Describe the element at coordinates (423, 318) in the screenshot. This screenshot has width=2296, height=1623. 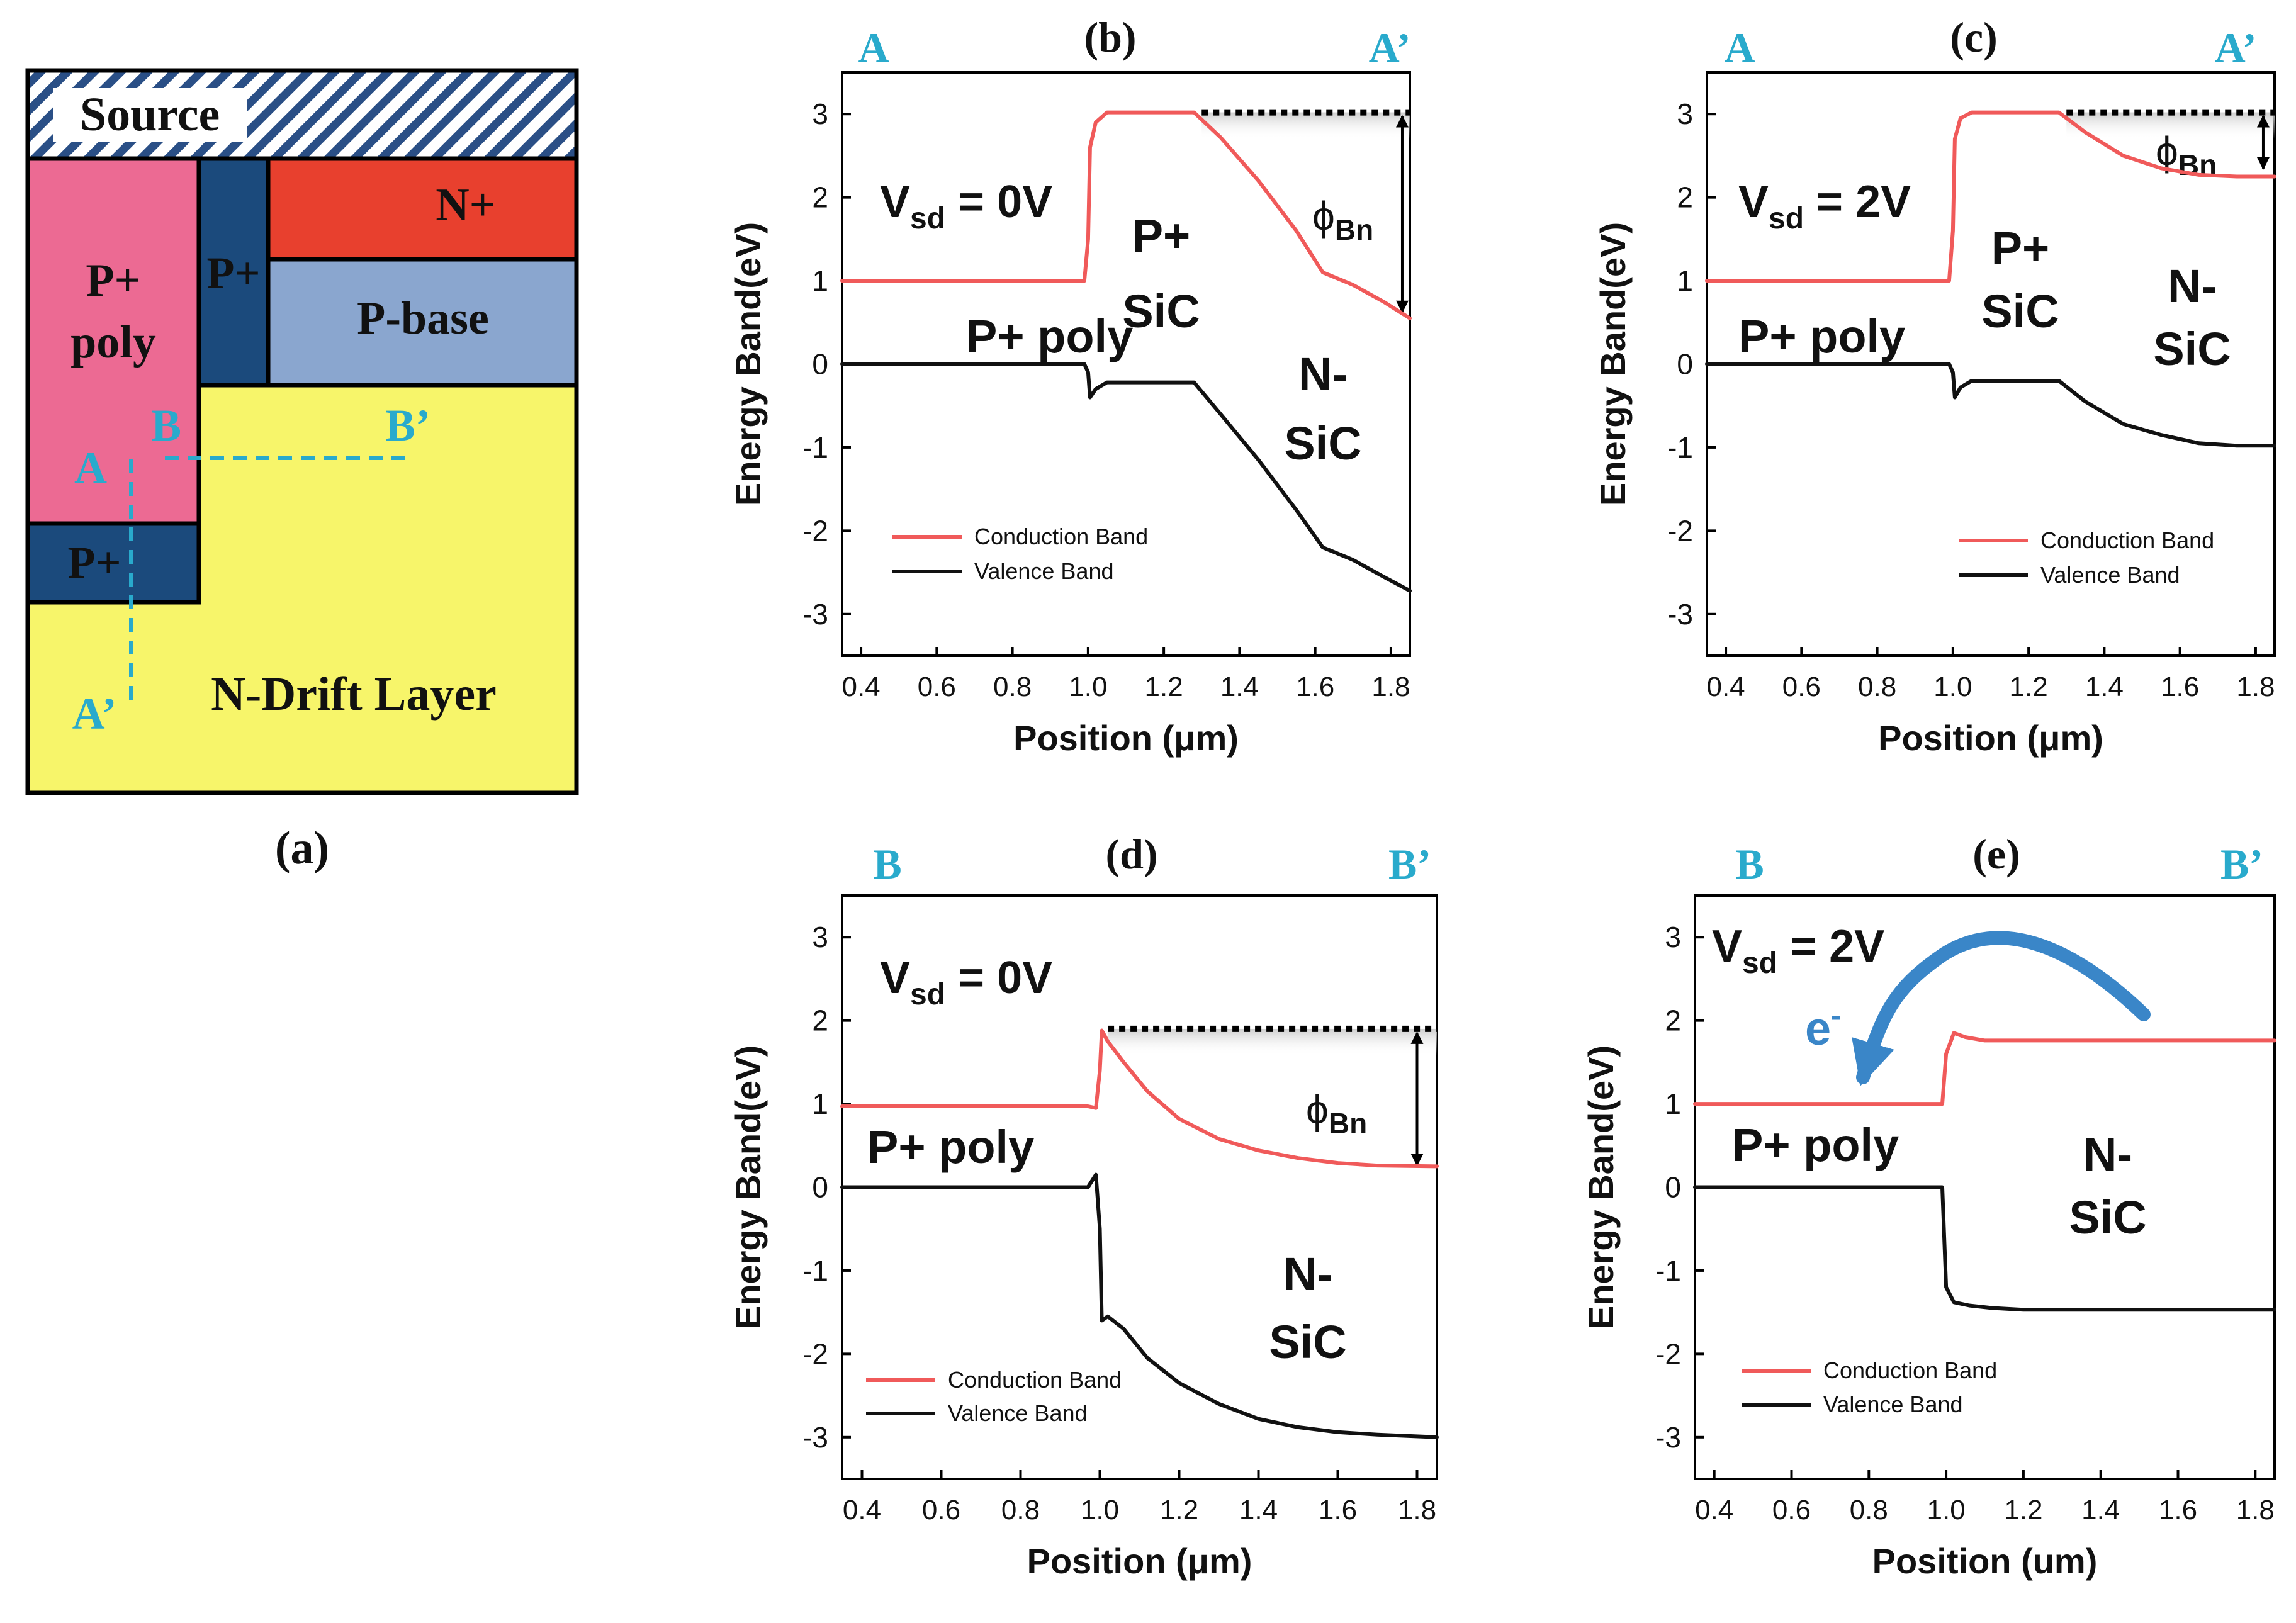
I see `p-base-label: P-base` at that location.